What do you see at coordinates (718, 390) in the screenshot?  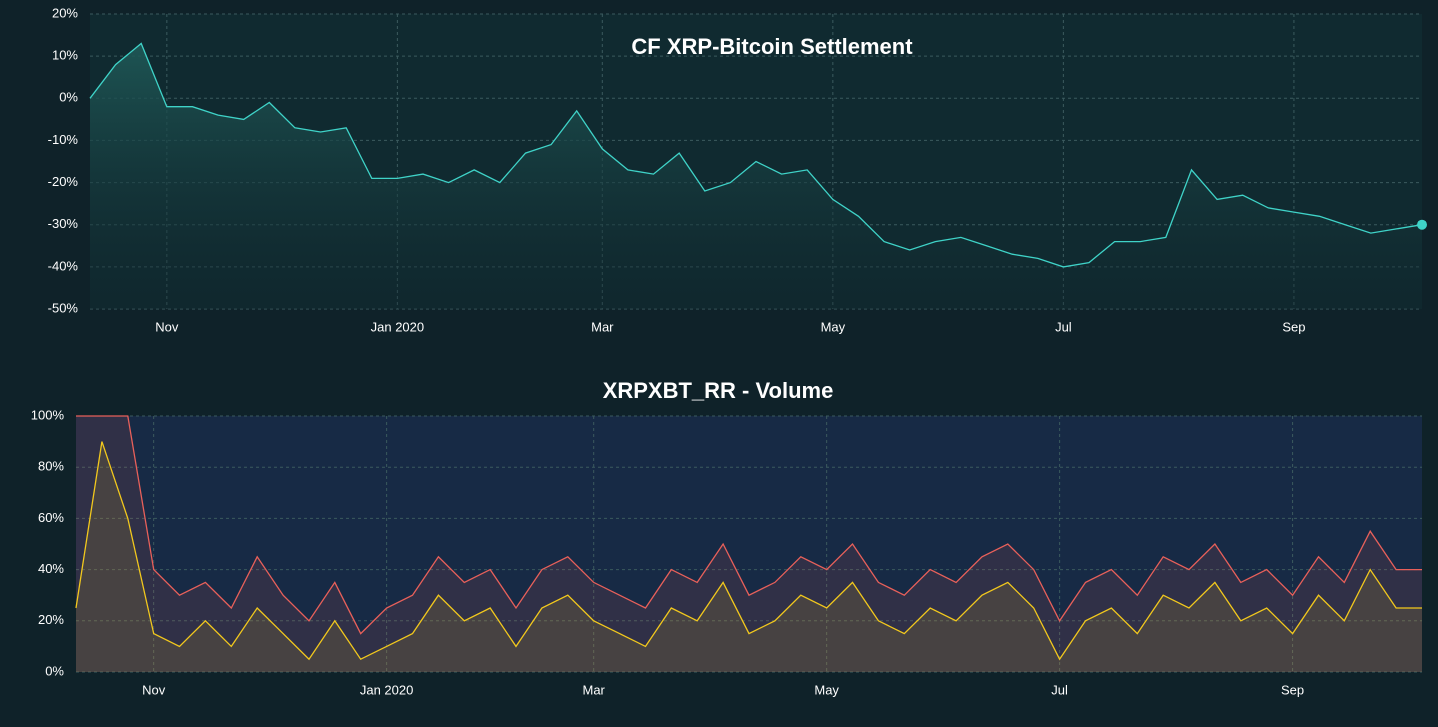 I see `chart-title: XRPXBT_RR - Volume` at bounding box center [718, 390].